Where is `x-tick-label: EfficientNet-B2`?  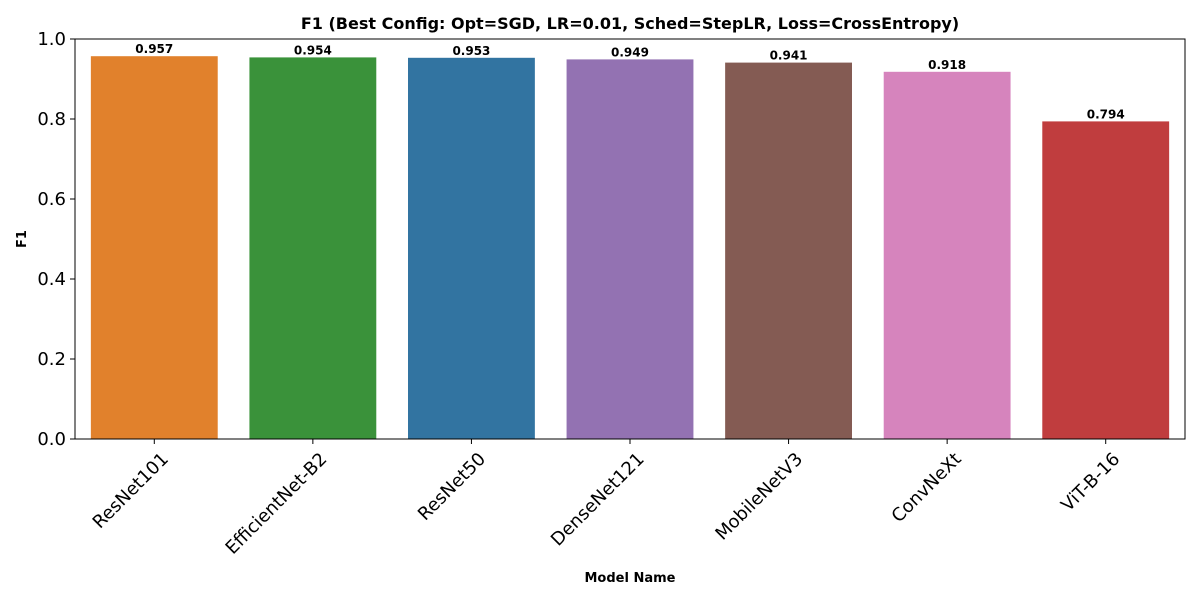
x-tick-label: EfficientNet-B2 is located at coordinates (277, 504).